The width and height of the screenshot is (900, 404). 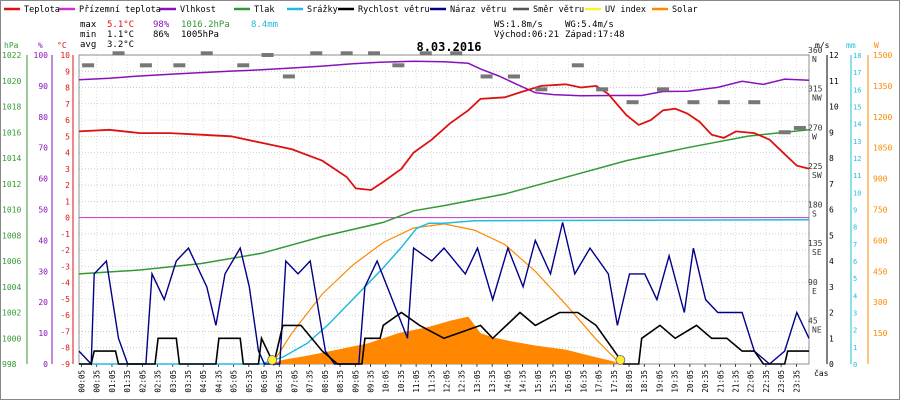 I want to click on tick-label-ms: 9, so click(x=831, y=132).